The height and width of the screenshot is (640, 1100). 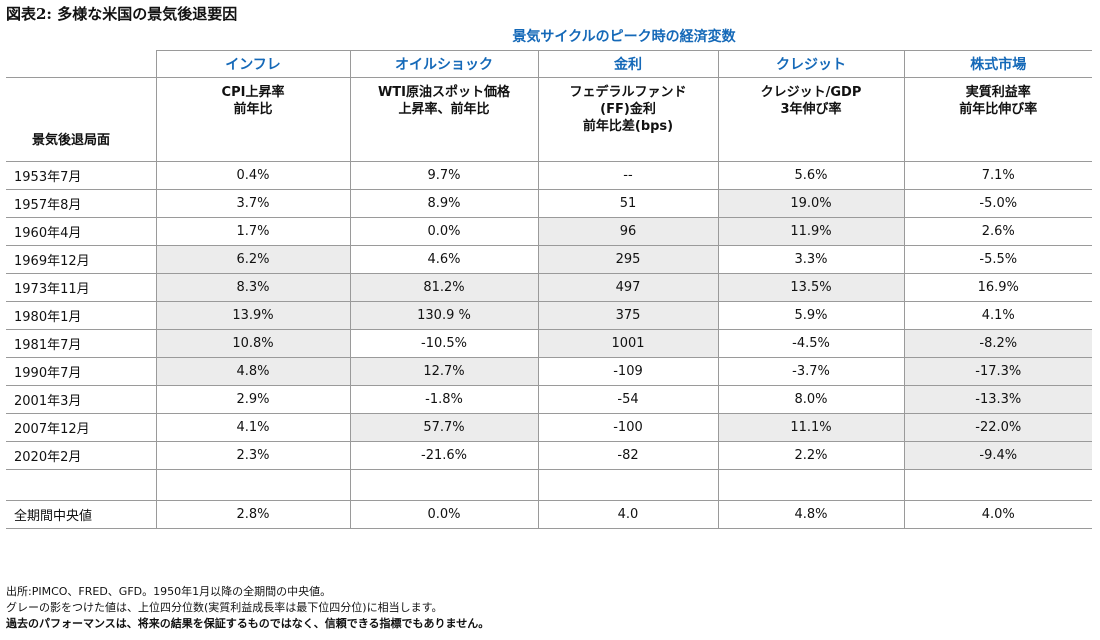 I want to click on median-cell: 4.0, so click(x=627, y=514).